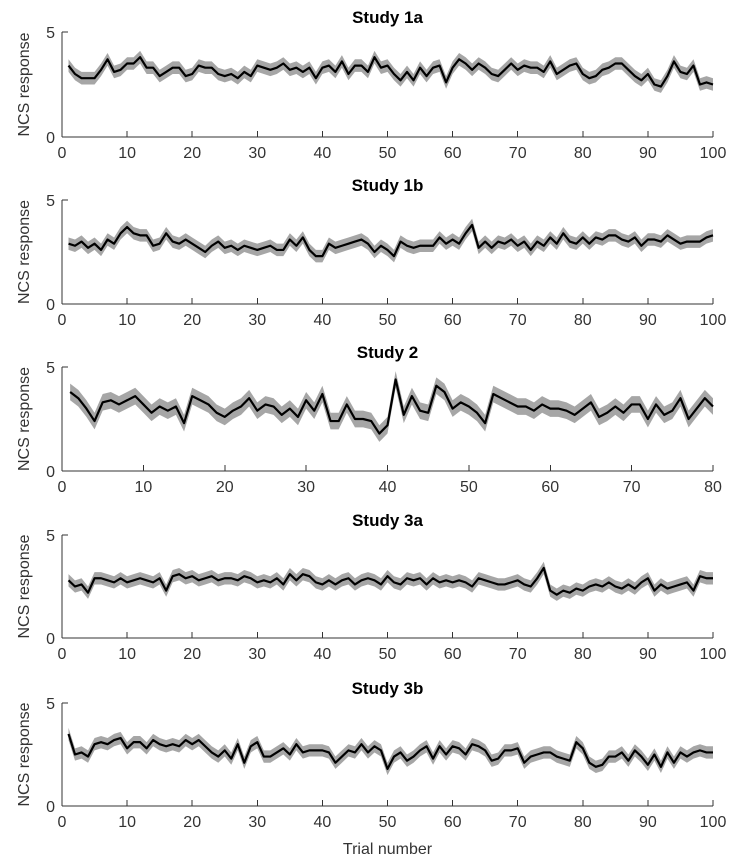 The height and width of the screenshot is (865, 733). Describe the element at coordinates (388, 688) in the screenshot. I see `subplot-title: Study 3b` at that location.